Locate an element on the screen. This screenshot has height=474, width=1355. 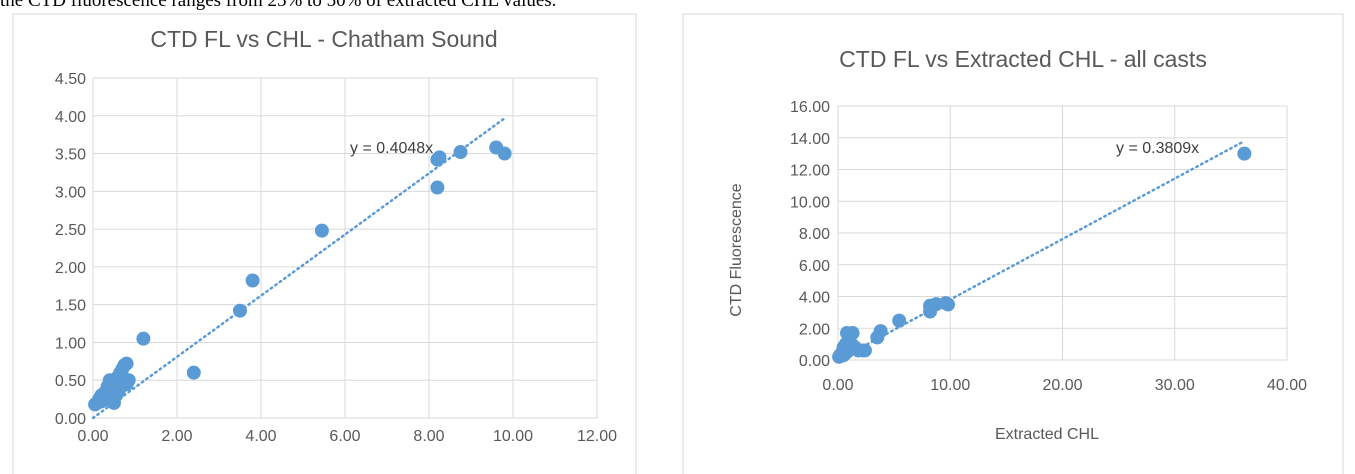
chart-title: CTD FL vs Extracted CHL - all casts is located at coordinates (1023, 59).